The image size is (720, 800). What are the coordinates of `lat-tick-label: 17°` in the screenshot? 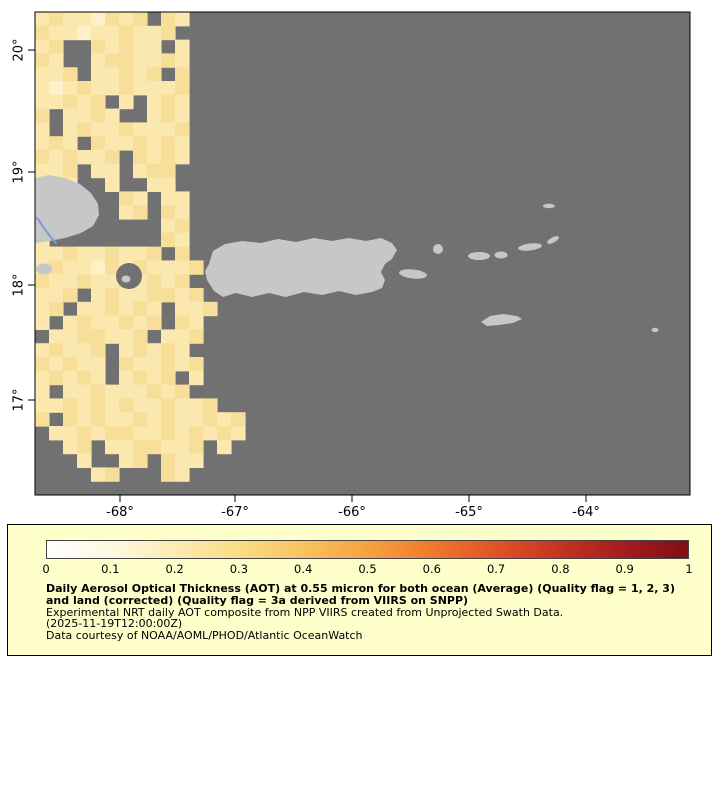 It's located at (19, 399).